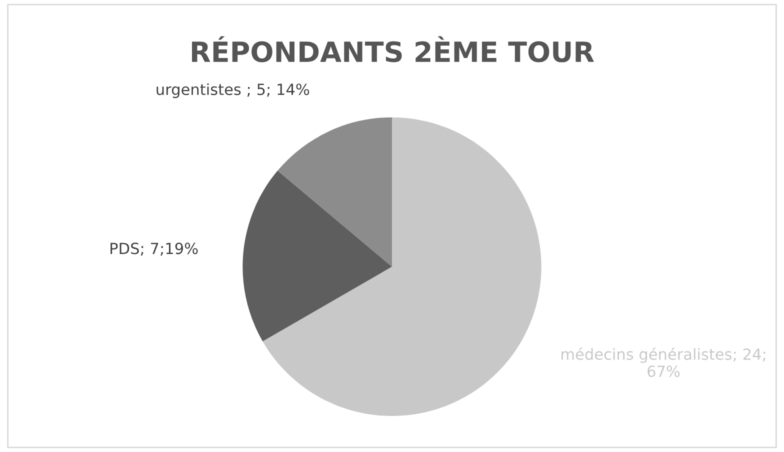  I want to click on slice-label: urgentistes ; 5; 14%, so click(233, 90).